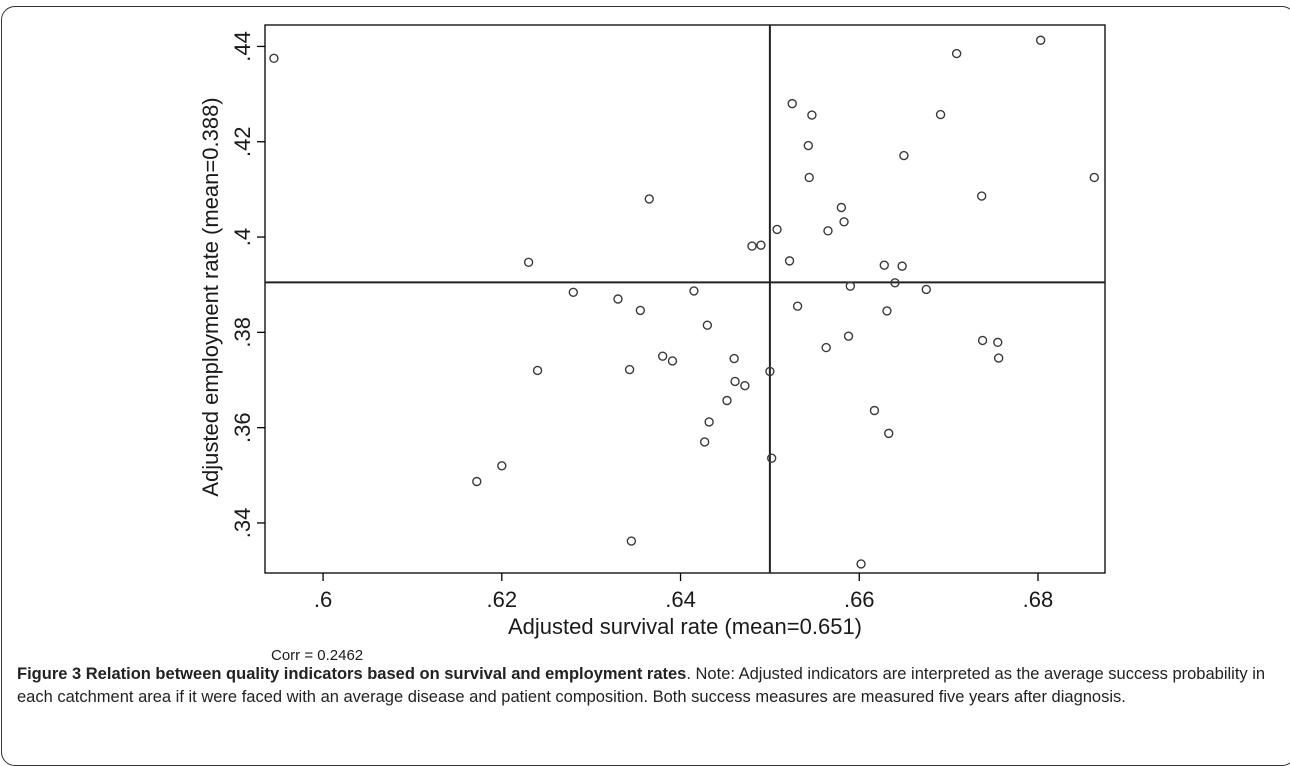  What do you see at coordinates (210, 296) in the screenshot?
I see `y-axis-label: Adjusted employment rate (mean=0.388)` at bounding box center [210, 296].